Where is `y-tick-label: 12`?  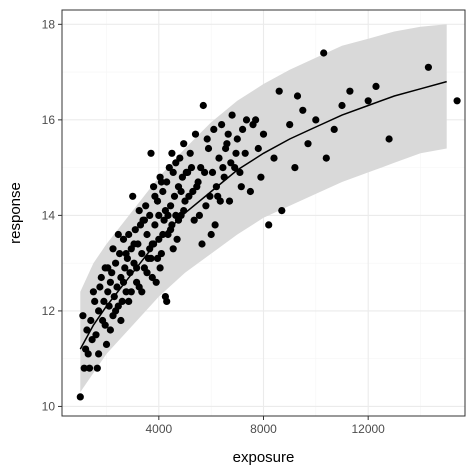 y-tick-label: 12 is located at coordinates (49, 311).